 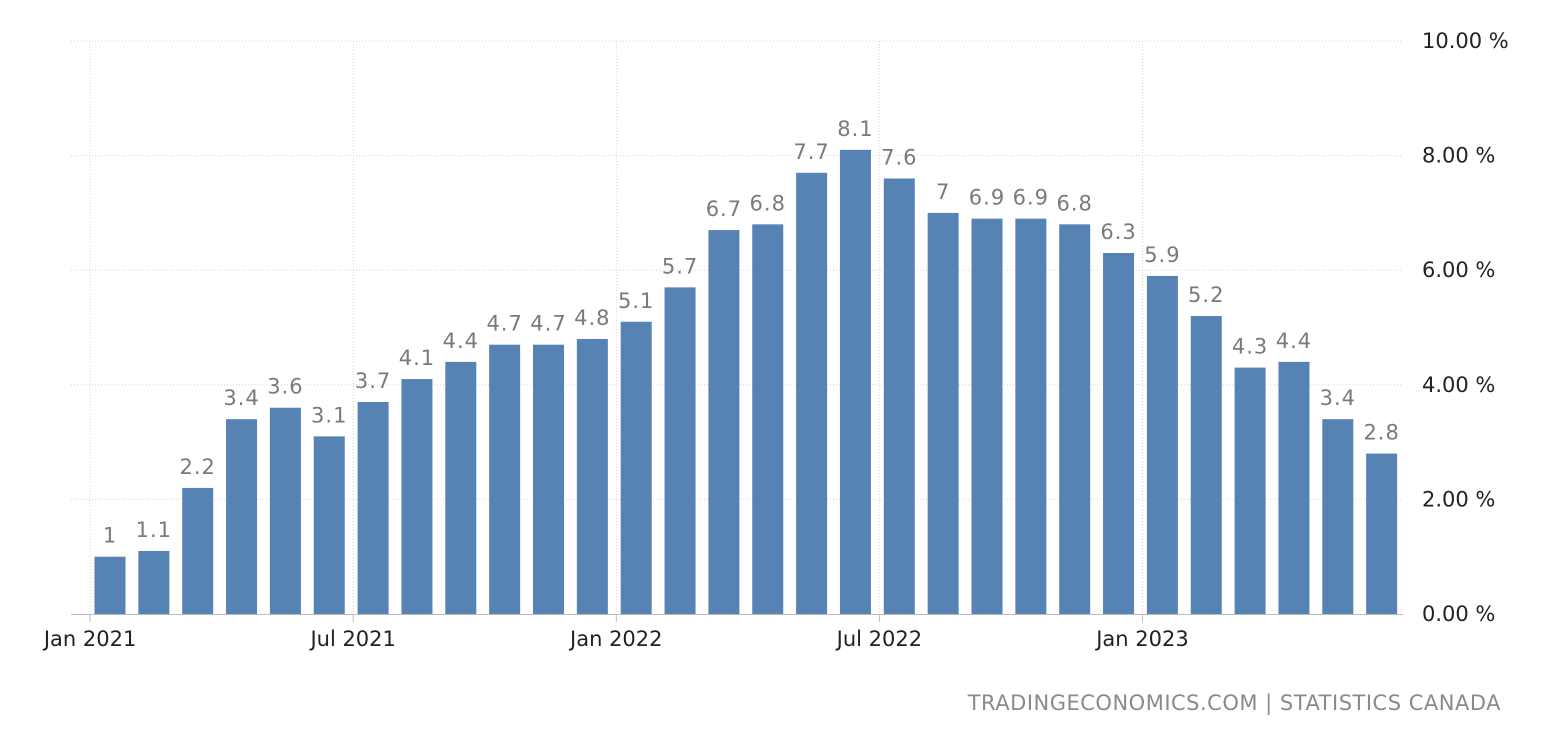 What do you see at coordinates (680, 266) in the screenshot?
I see `data-label: 5.7` at bounding box center [680, 266].